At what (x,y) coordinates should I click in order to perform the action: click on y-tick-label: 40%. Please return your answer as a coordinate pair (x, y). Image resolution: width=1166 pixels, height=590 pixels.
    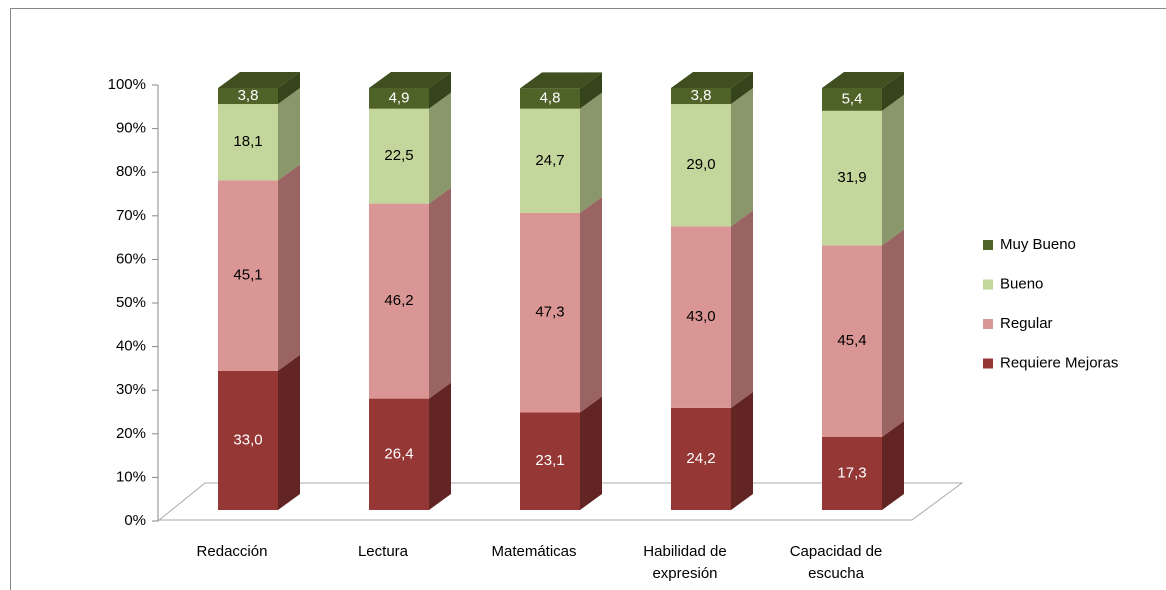
    Looking at the image, I should click on (131, 346).